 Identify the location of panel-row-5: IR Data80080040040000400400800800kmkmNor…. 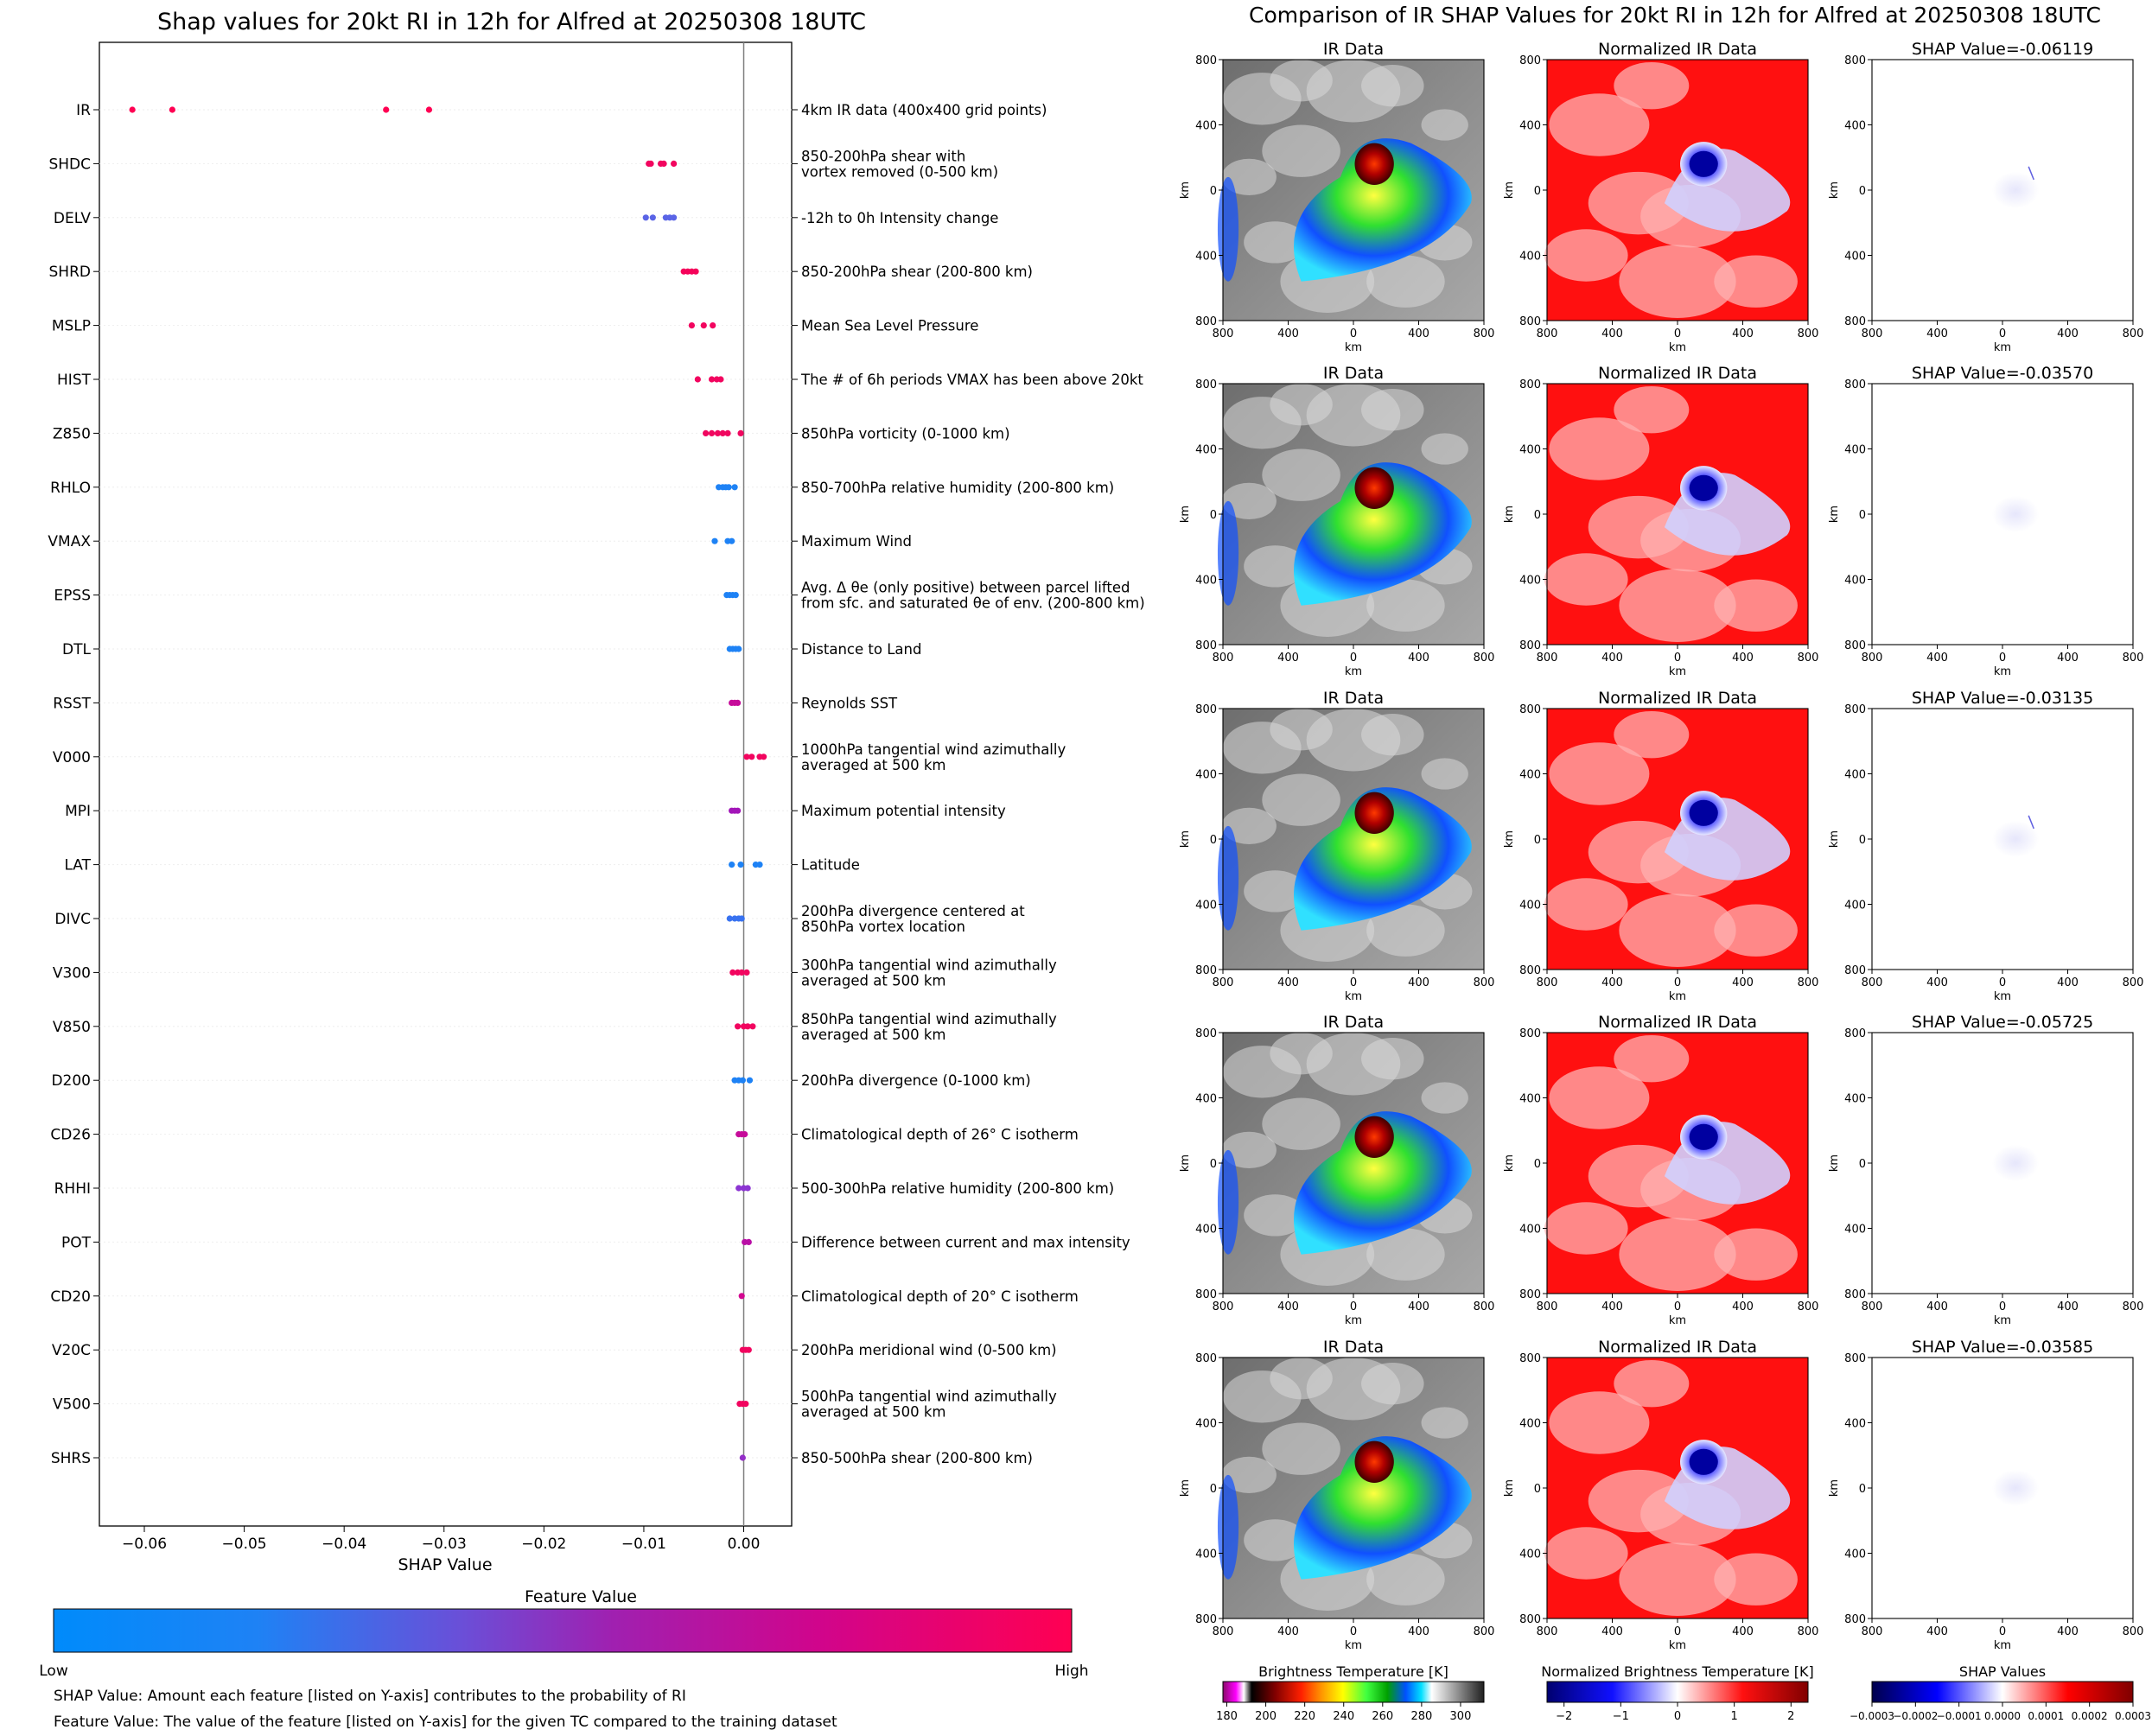
(1661, 1495).